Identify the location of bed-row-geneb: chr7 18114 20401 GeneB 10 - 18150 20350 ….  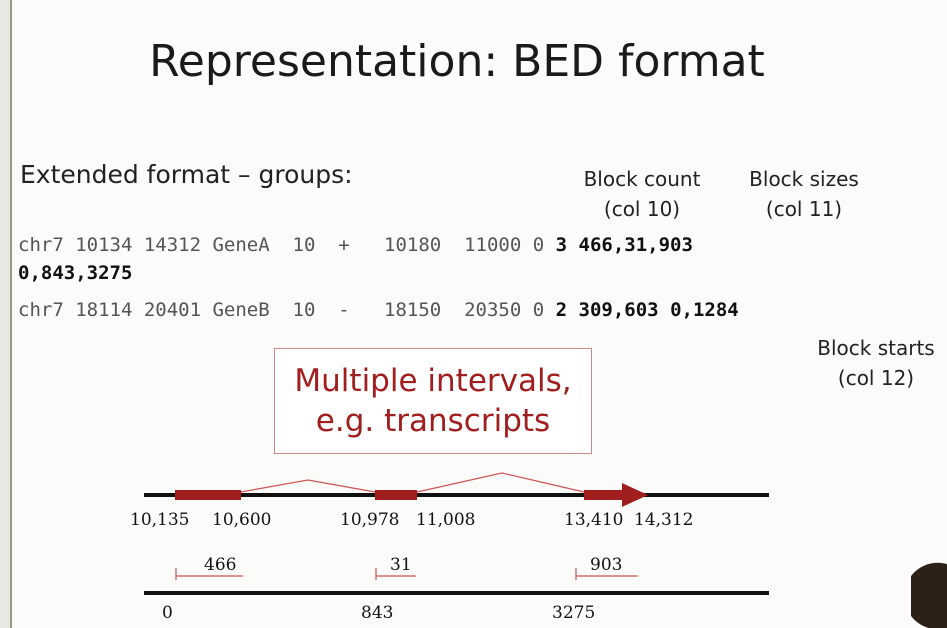
(378, 310).